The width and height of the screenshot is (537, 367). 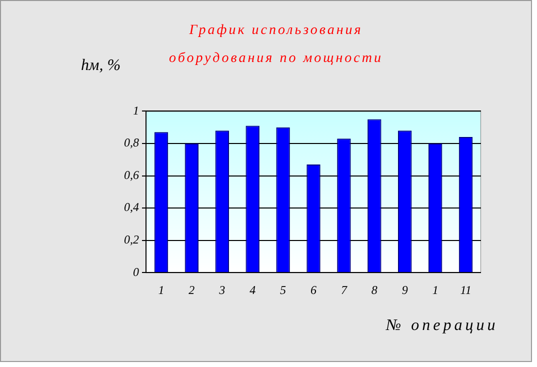 What do you see at coordinates (222, 289) in the screenshot?
I see `x-tick-label: 3` at bounding box center [222, 289].